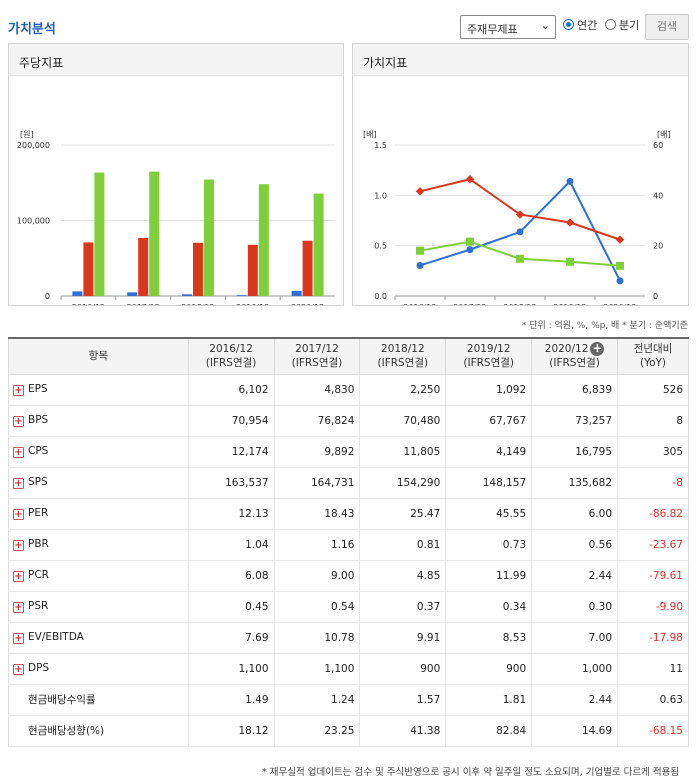  What do you see at coordinates (317, 545) in the screenshot?
I see `table-cell: 1.16` at bounding box center [317, 545].